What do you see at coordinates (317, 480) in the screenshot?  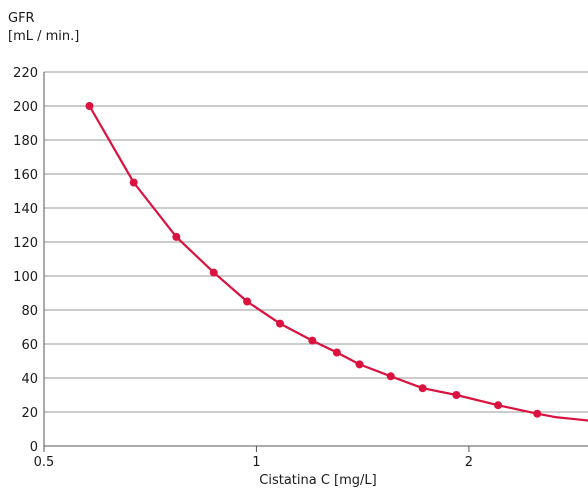 I see `x-axis-title: Cistatina C [mg/L]` at bounding box center [317, 480].